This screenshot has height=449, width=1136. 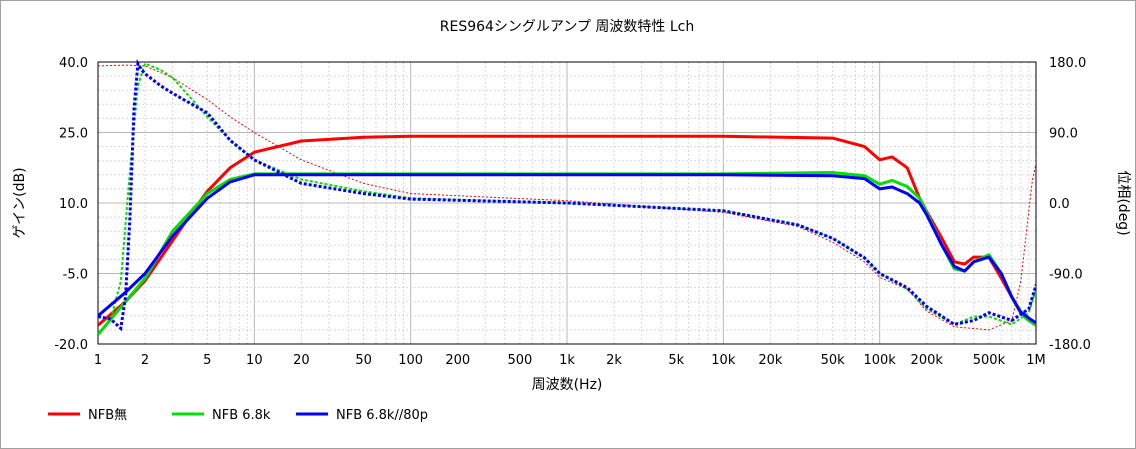 What do you see at coordinates (254, 360) in the screenshot?
I see `x-tick-label: 10` at bounding box center [254, 360].